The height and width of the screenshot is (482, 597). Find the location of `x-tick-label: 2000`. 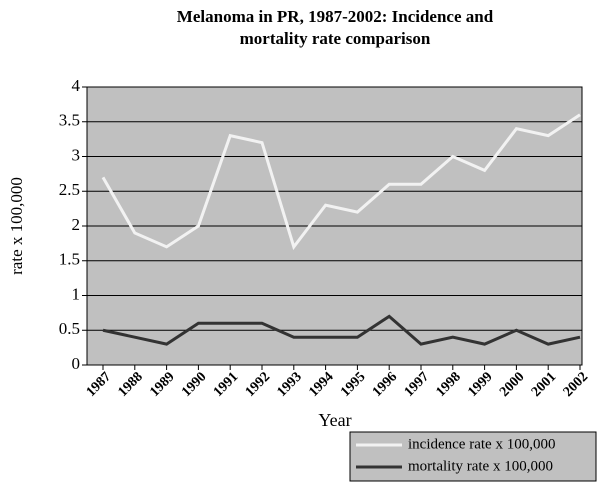

x-tick-label: 2000 is located at coordinates (512, 384).